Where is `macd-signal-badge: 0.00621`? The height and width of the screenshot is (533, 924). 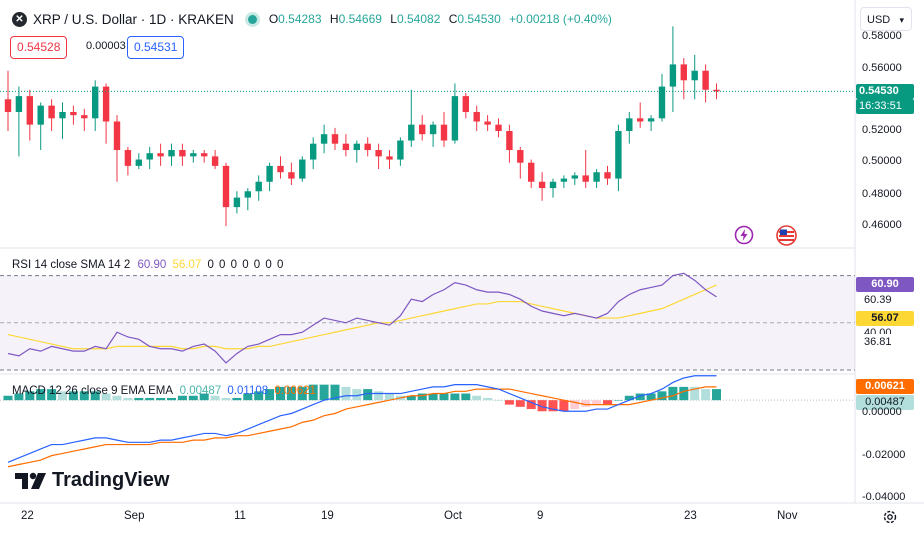
macd-signal-badge: 0.00621 is located at coordinates (885, 386).